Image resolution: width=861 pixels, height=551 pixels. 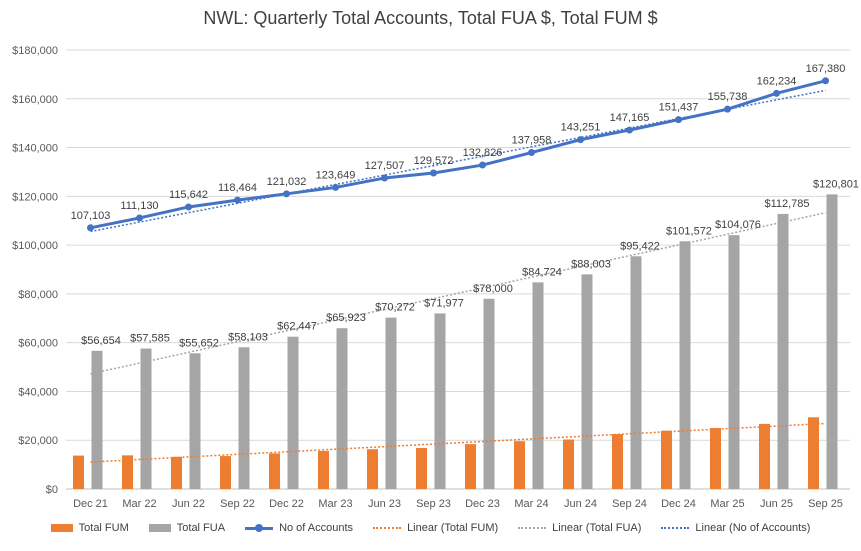 I want to click on y-tick-label: $180,000, so click(x=35, y=51).